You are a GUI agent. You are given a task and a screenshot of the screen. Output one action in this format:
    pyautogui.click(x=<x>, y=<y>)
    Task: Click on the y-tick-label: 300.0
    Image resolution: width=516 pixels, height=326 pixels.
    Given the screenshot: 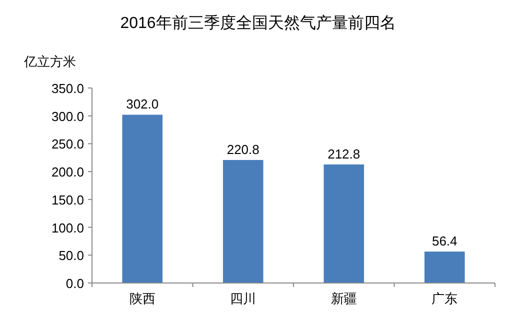 What is the action you would take?
    pyautogui.click(x=67, y=116)
    